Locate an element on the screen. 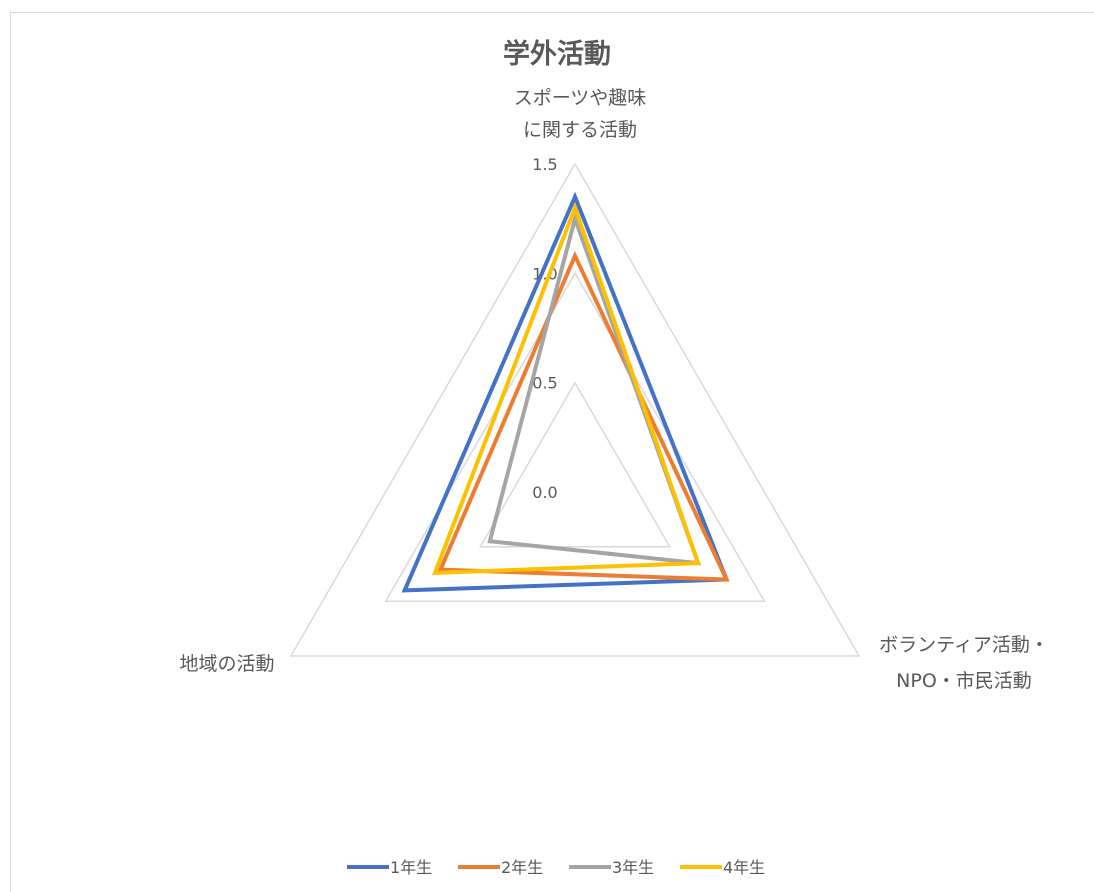 This screenshot has width=1094, height=892. axis-label-0-line-0: スポーツや趣味 is located at coordinates (580, 98).